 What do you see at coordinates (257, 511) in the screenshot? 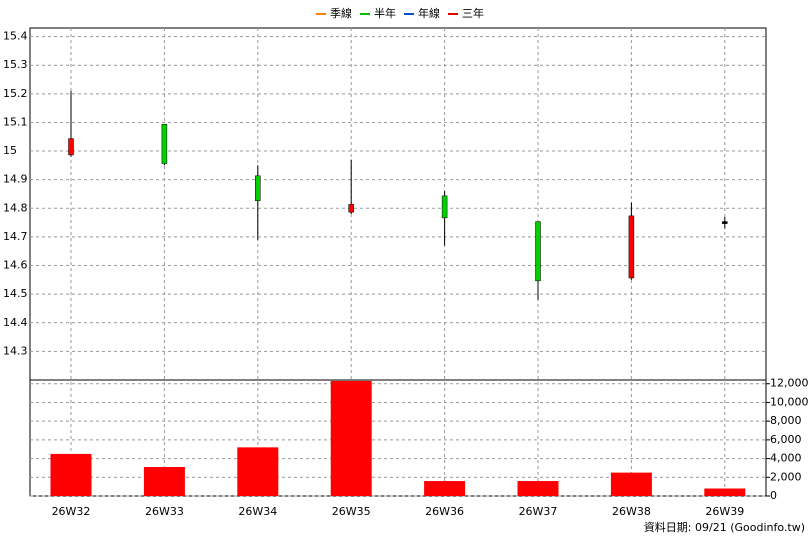
I see `x-tick-label: 26W34` at bounding box center [257, 511].